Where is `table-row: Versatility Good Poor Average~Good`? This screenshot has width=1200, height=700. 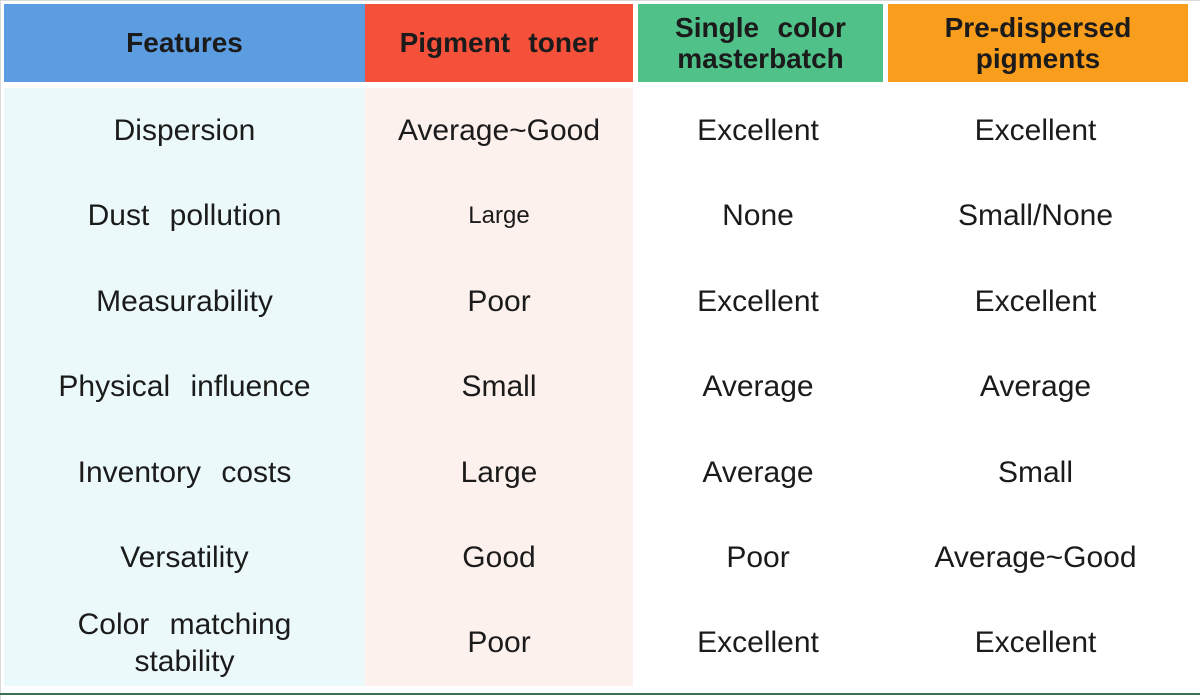 table-row: Versatility Good Poor Average~Good is located at coordinates (596, 557).